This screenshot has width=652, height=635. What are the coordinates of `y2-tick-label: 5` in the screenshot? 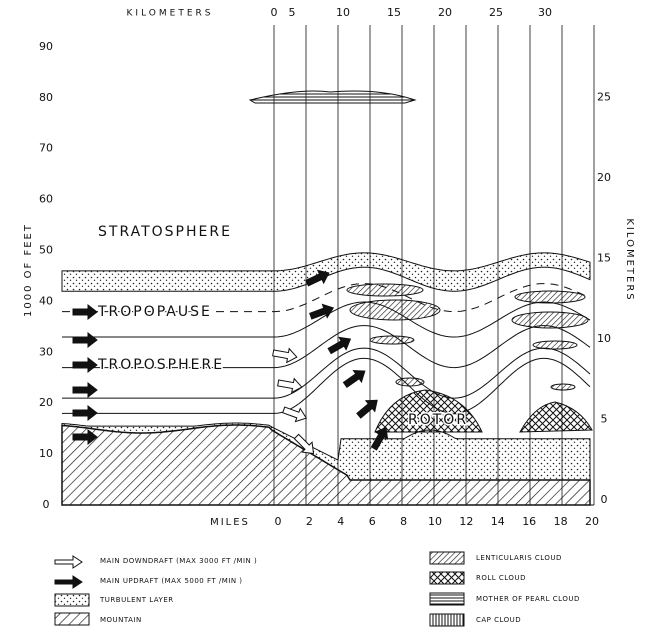 It's located at (604, 419).